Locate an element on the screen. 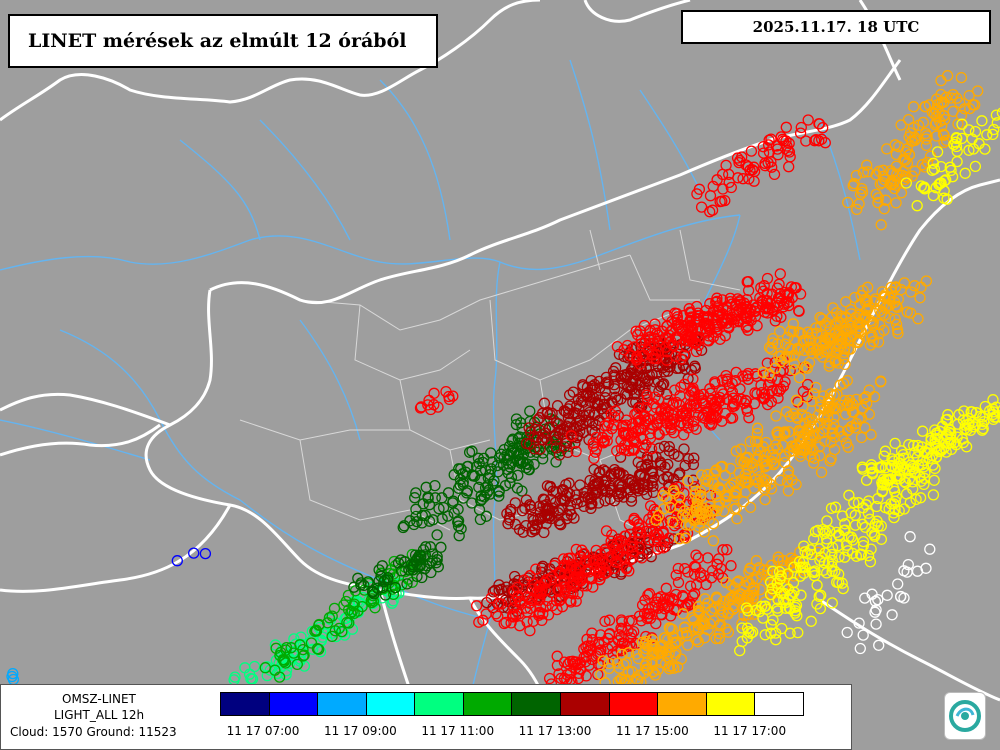 This screenshot has width=1000, height=750. legend-tick-label: 11 17 09:00 is located at coordinates (360, 731).